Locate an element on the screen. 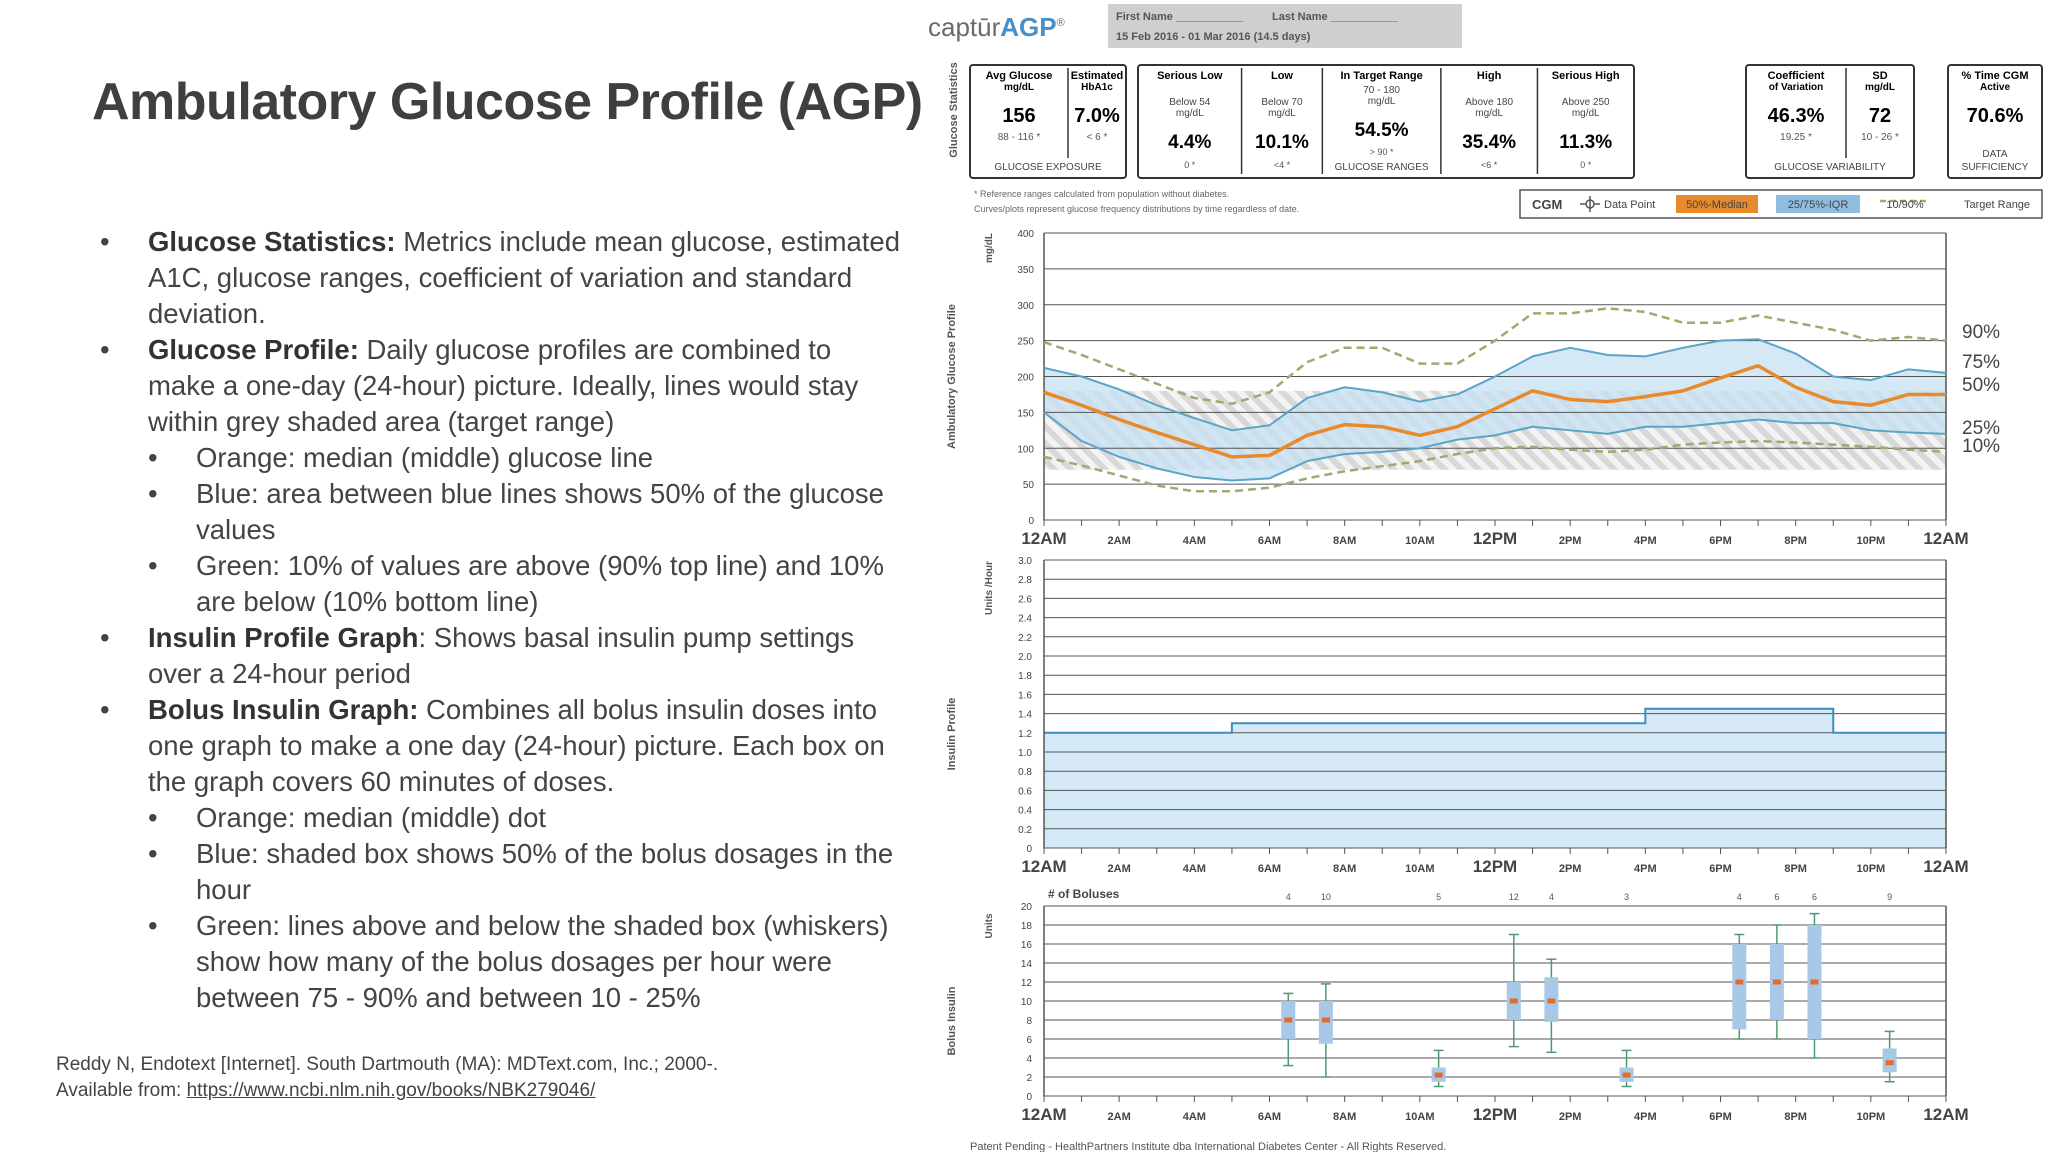 The width and height of the screenshot is (2048, 1152). insulin-ylabel: Insulin Profile is located at coordinates (952, 734).